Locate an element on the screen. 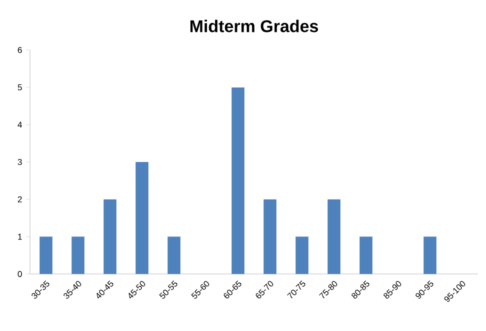  y-tick-label: 5 is located at coordinates (20, 87).